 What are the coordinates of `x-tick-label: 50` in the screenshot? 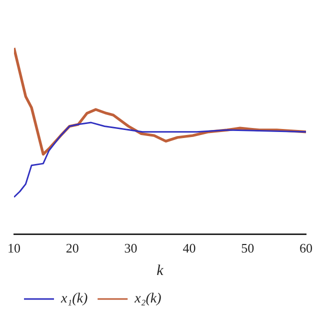 It's located at (247, 248).